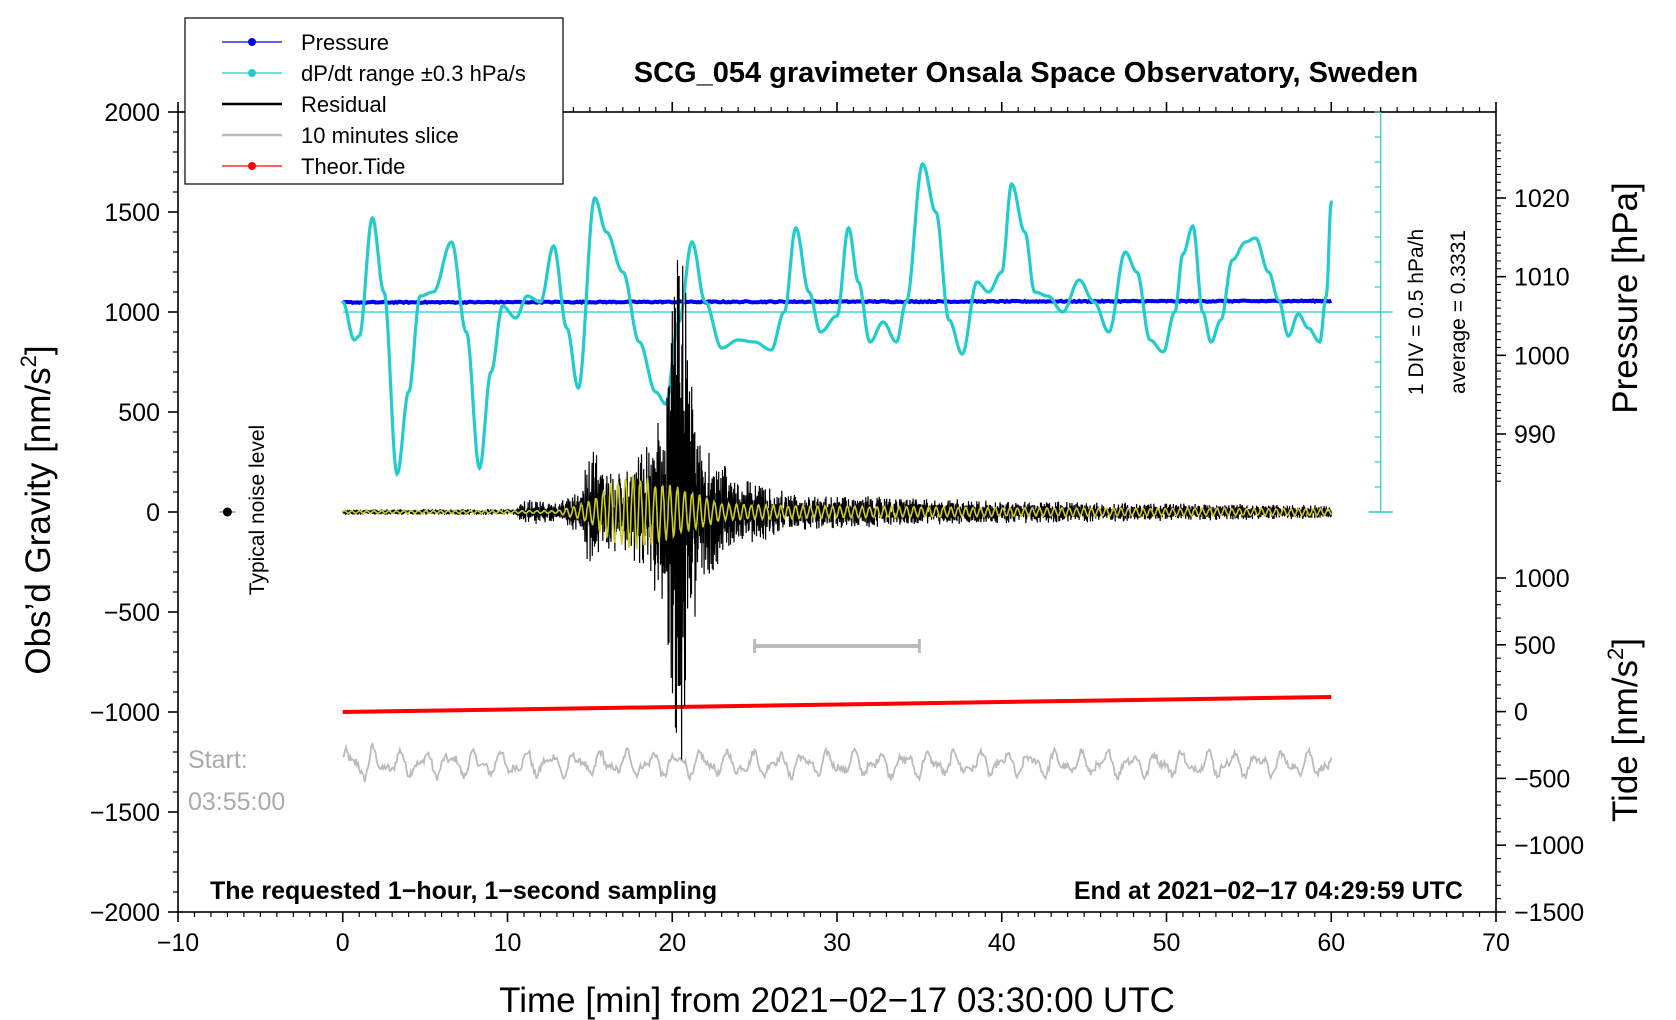 Image resolution: width=1676 pixels, height=1020 pixels. I want to click on svg-text: Obs’d Gravity [nm/s2], so click(37, 509).